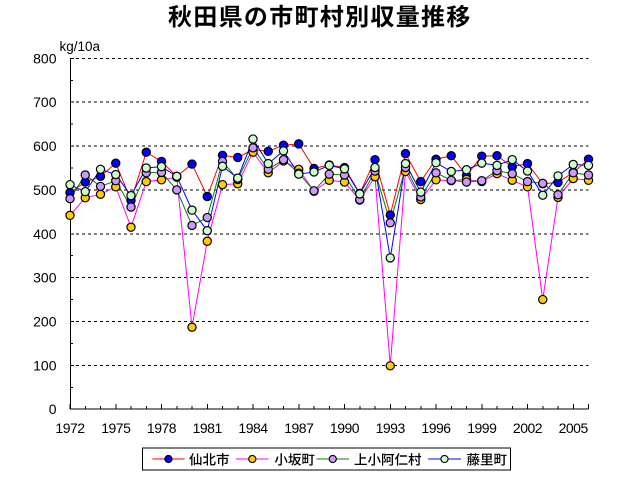  What do you see at coordinates (45, 278) in the screenshot?
I see `svg-text: 300` at bounding box center [45, 278].